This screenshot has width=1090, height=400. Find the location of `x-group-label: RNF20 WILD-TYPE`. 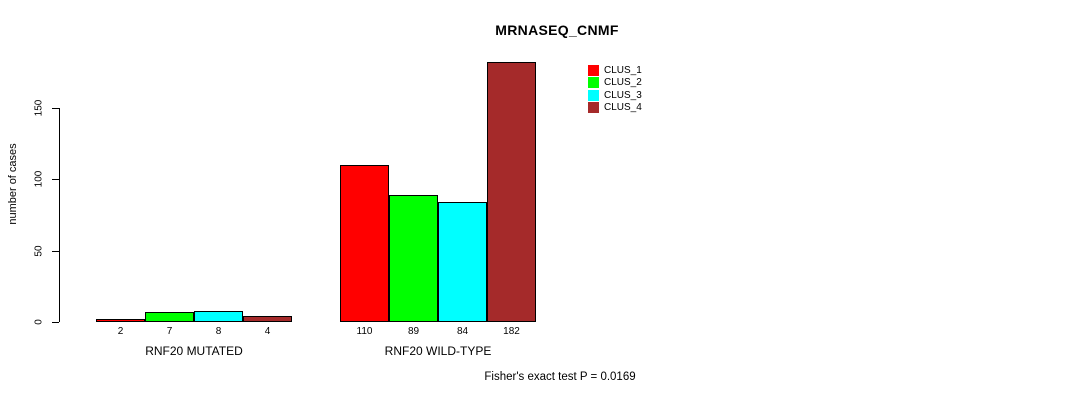

x-group-label: RNF20 WILD-TYPE is located at coordinates (438, 351).